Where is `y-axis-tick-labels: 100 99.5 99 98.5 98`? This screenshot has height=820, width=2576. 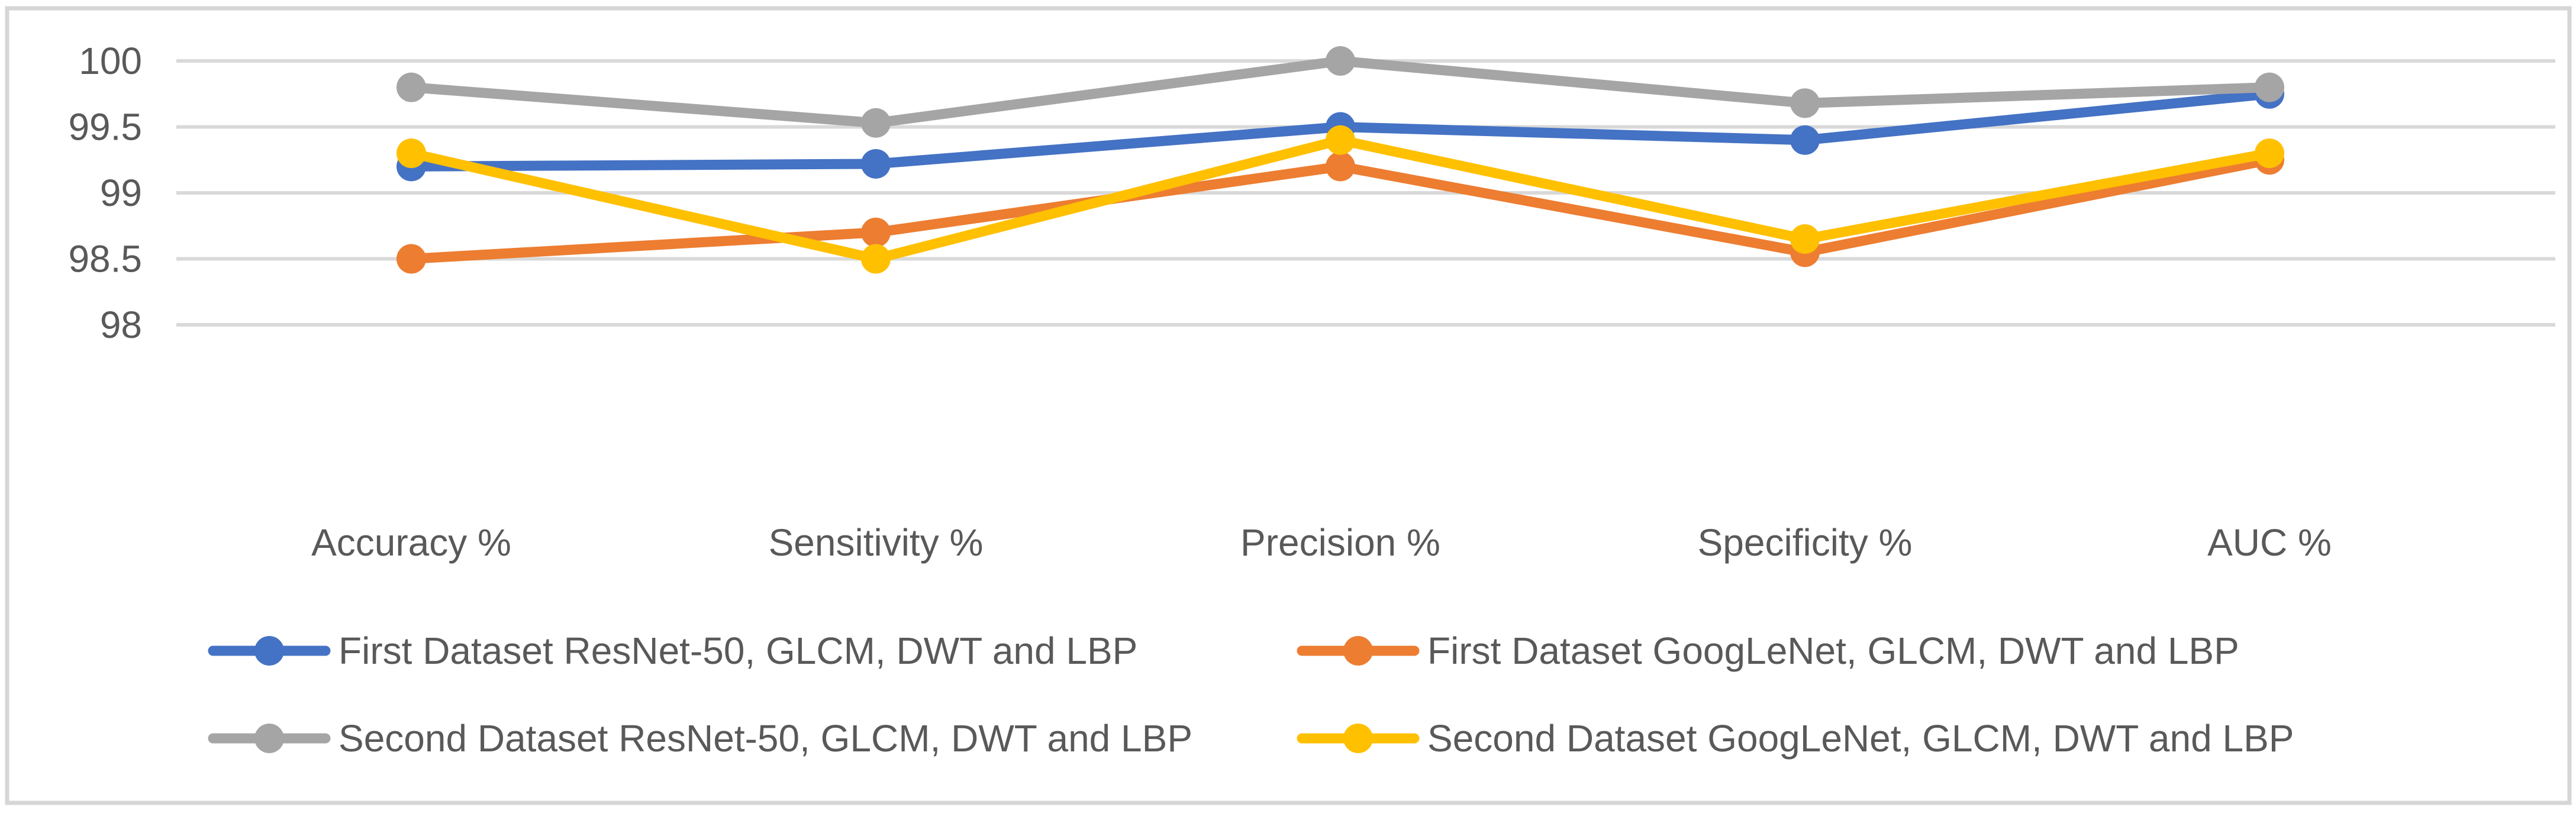 y-axis-tick-labels: 100 99.5 99 98.5 98 is located at coordinates (105, 193).